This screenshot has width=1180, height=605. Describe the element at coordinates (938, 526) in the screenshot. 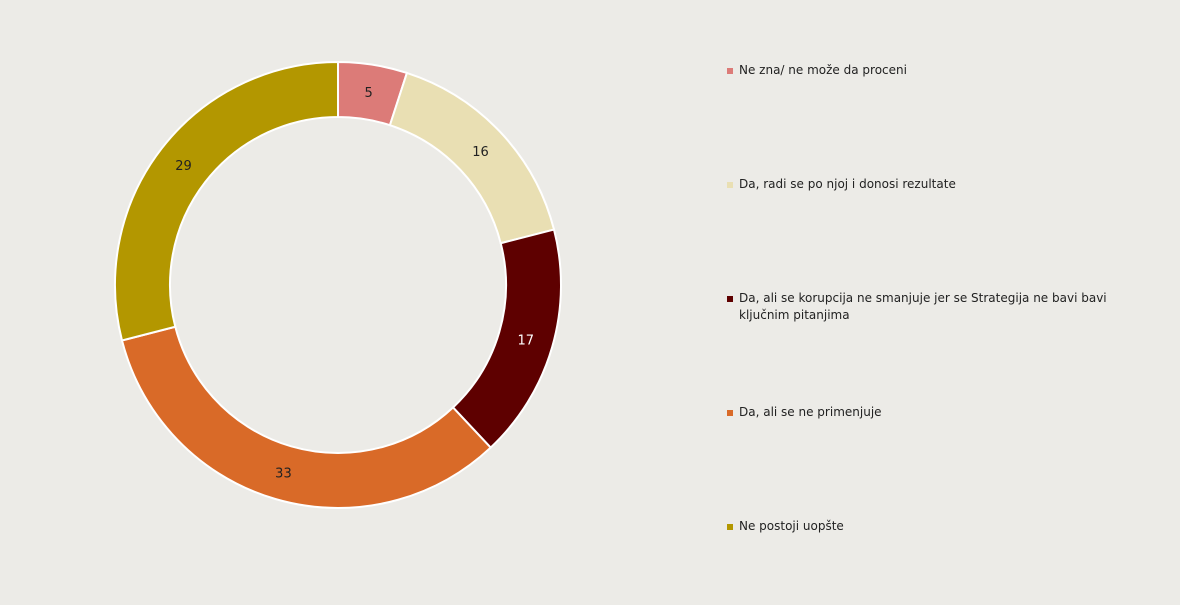

I see `legend-item: Ne postoji uopšte` at that location.